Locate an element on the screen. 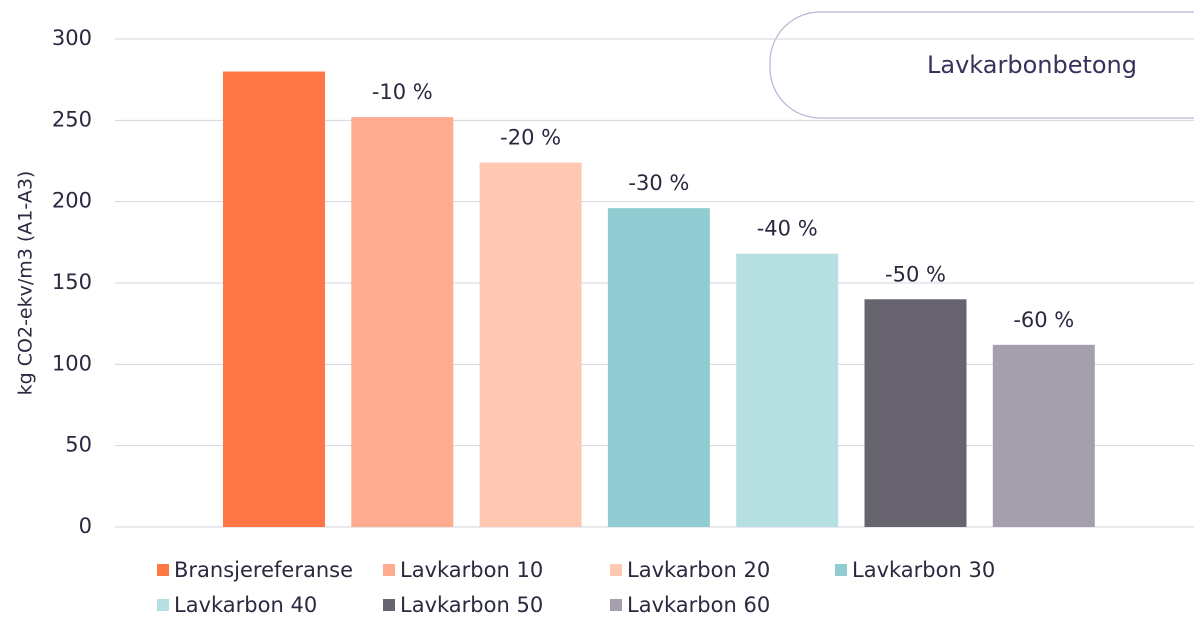 The height and width of the screenshot is (618, 1194). bar-annotation: -60 % is located at coordinates (1043, 320).